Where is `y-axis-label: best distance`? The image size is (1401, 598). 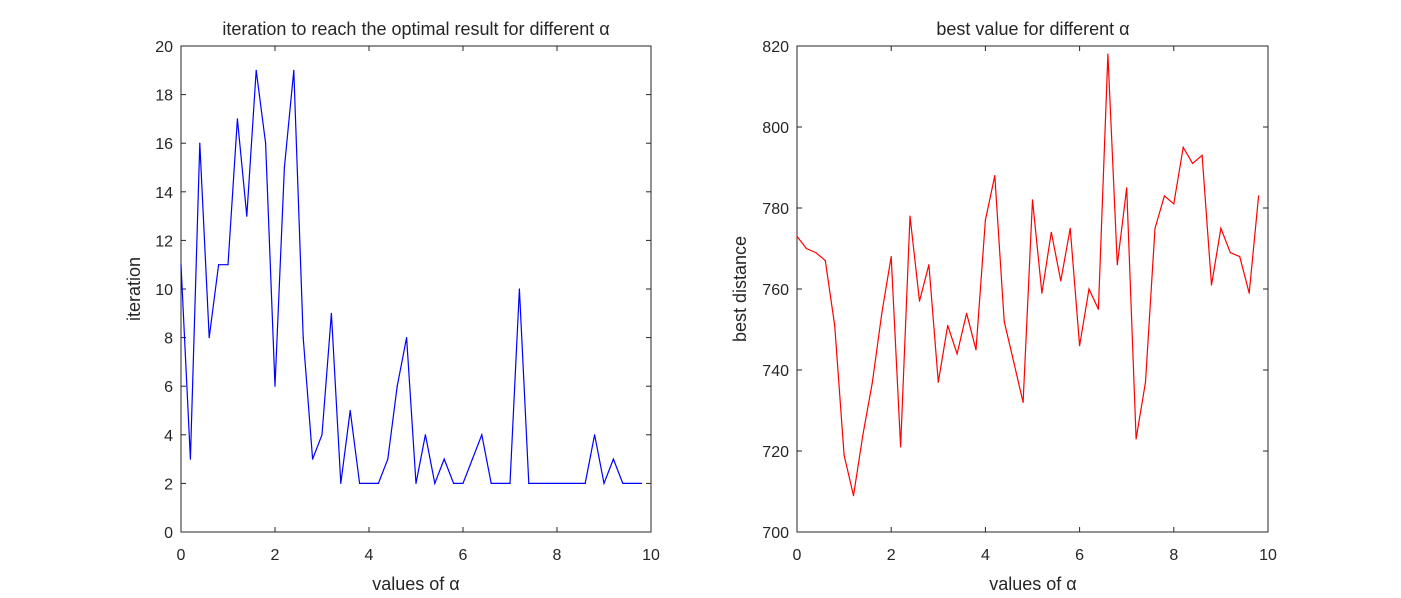
y-axis-label: best distance is located at coordinates (740, 289).